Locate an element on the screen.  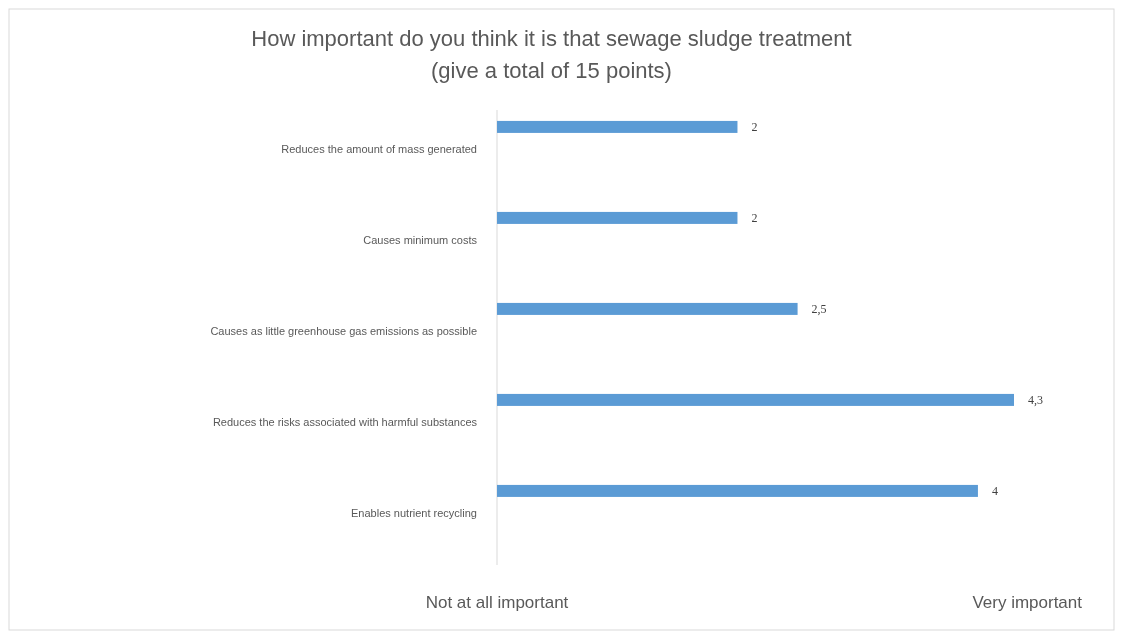
data-label: 4,3 is located at coordinates (1035, 399).